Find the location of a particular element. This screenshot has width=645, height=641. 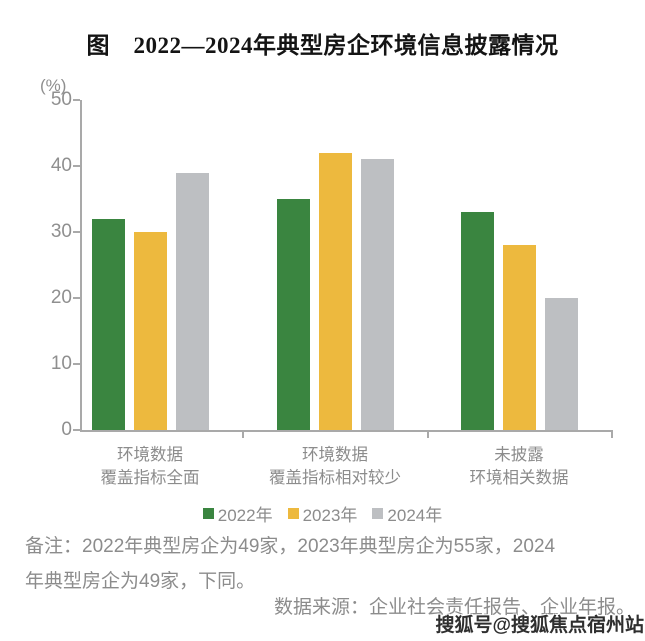

y-axis is located at coordinates (81, 266).